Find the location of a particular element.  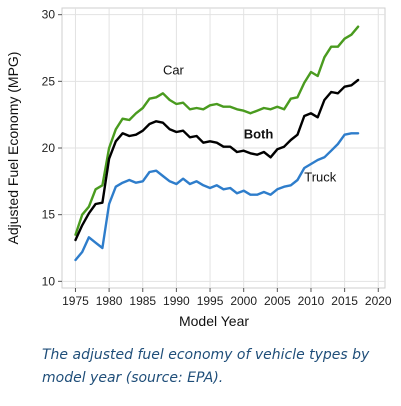

x-tick-label: 2010 is located at coordinates (311, 301).